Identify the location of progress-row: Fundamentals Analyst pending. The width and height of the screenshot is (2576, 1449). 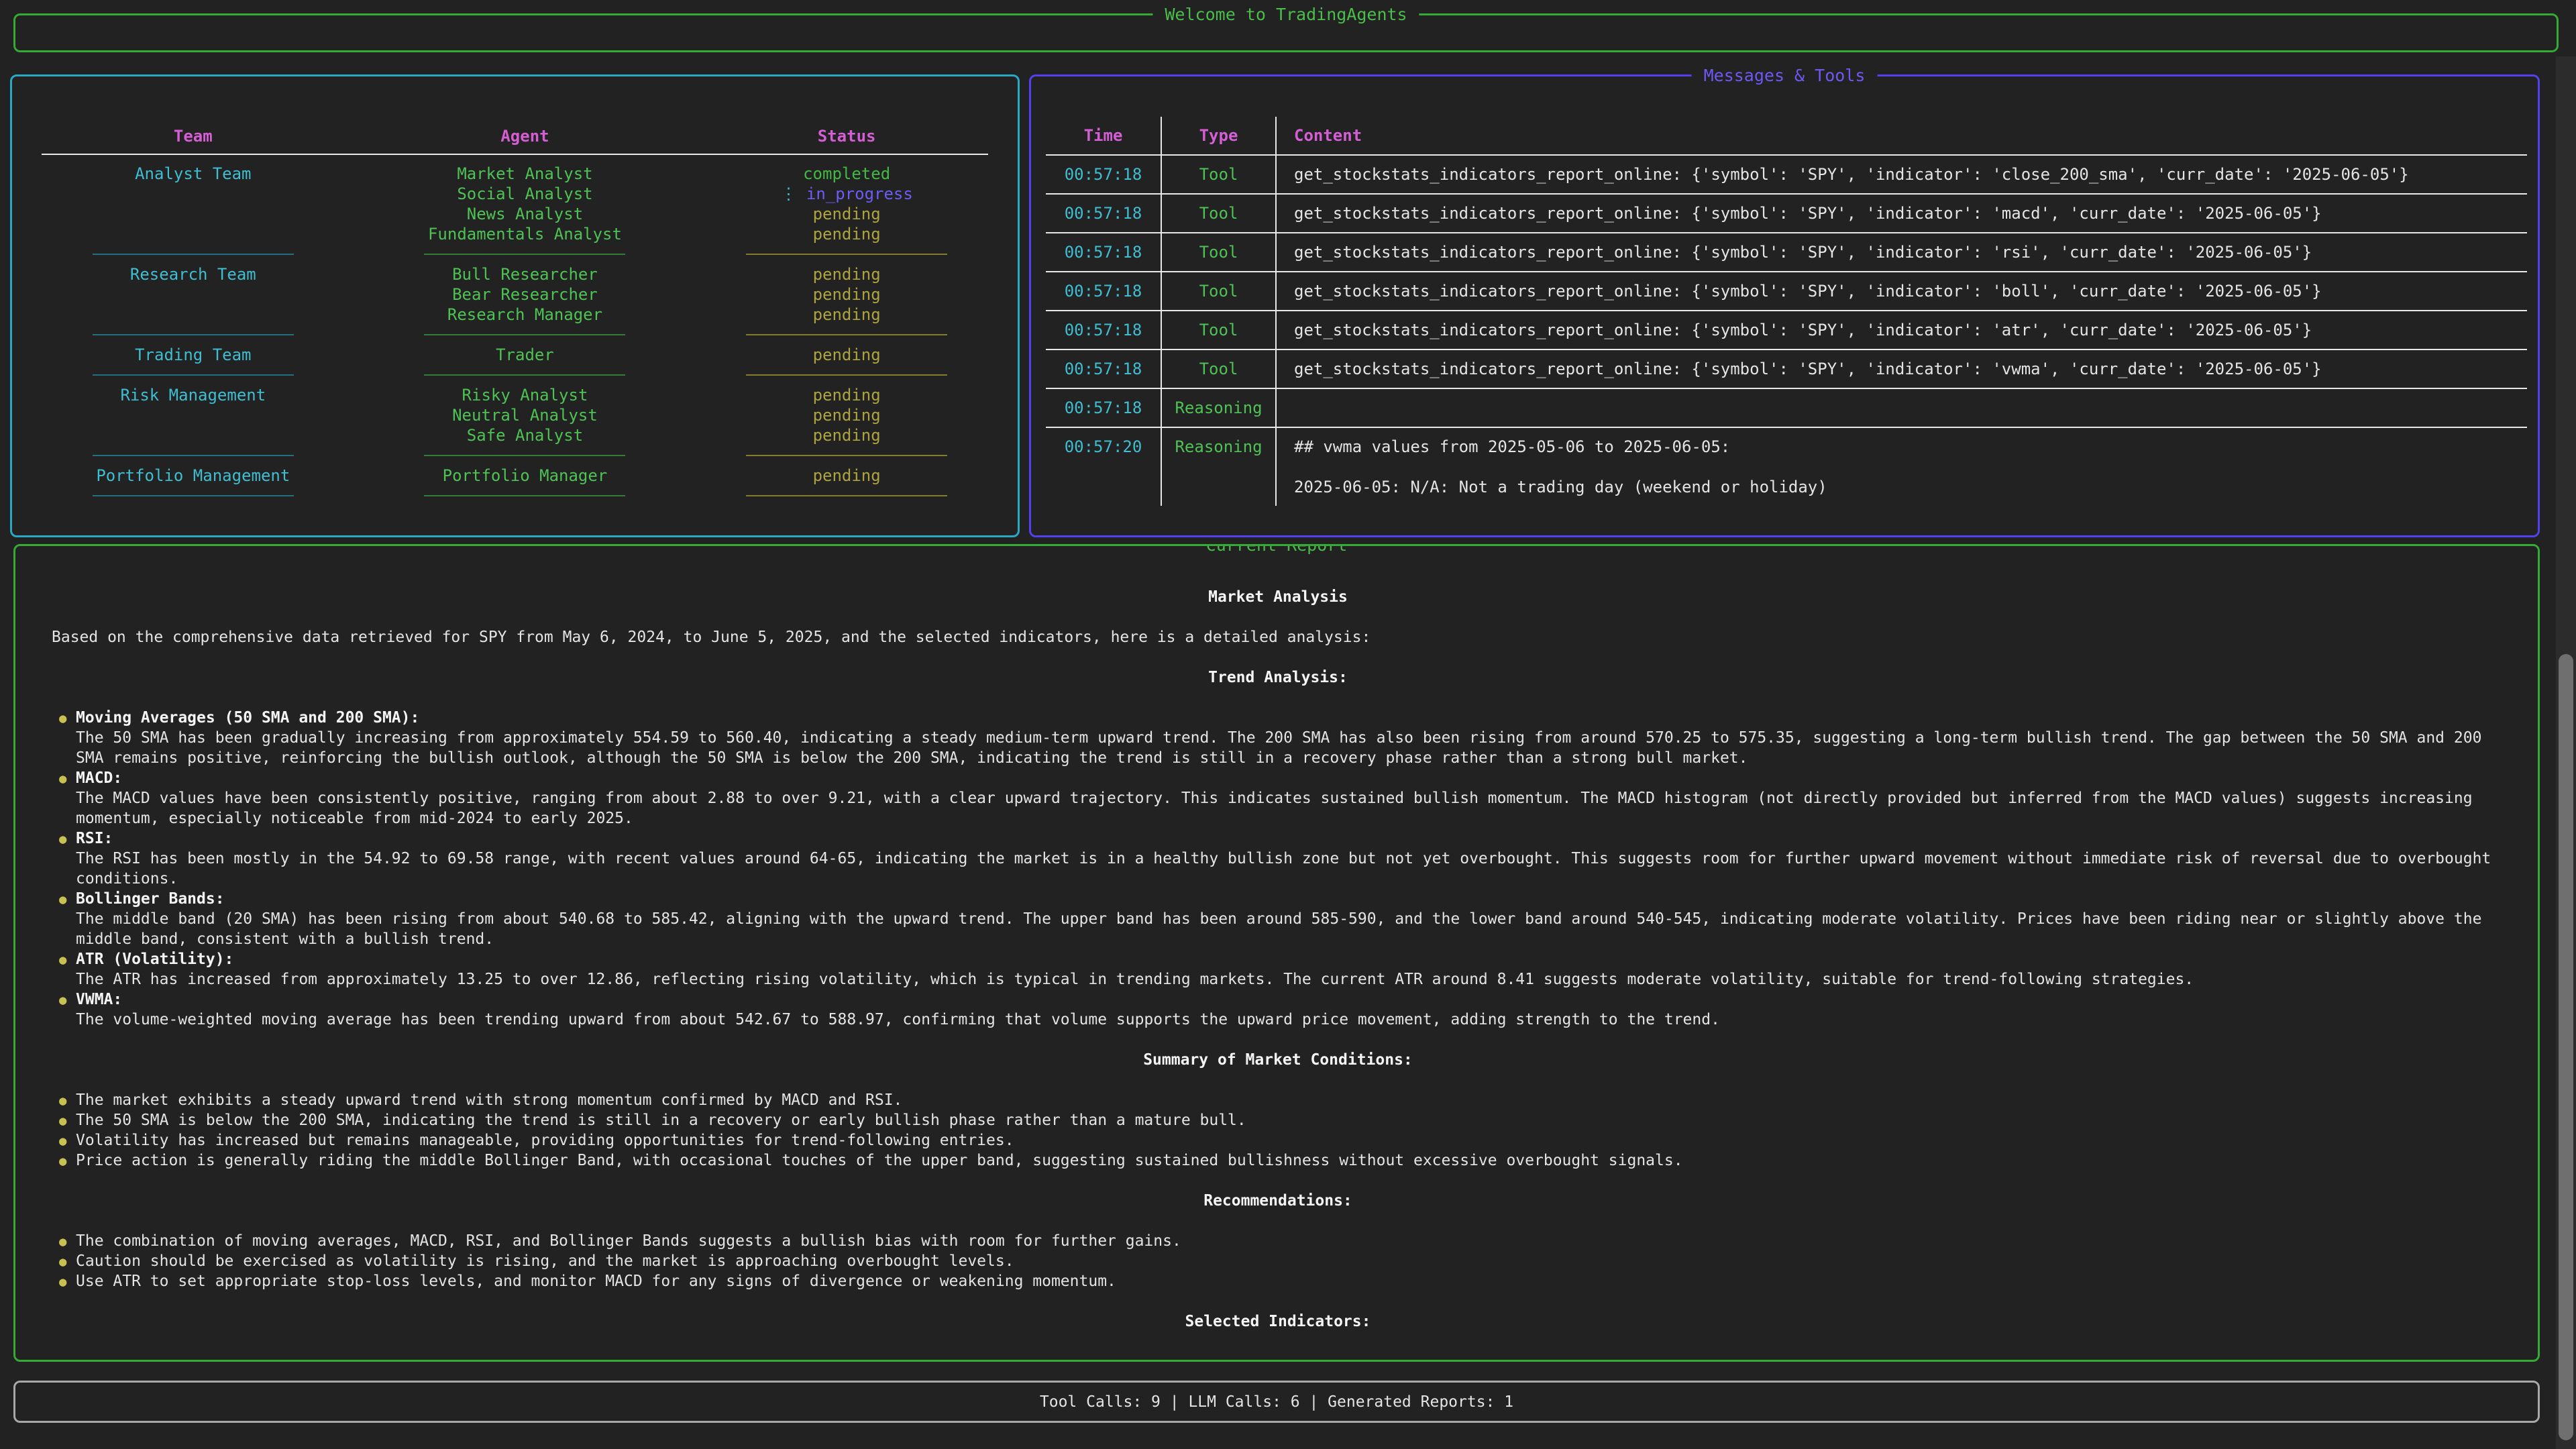
(515, 234).